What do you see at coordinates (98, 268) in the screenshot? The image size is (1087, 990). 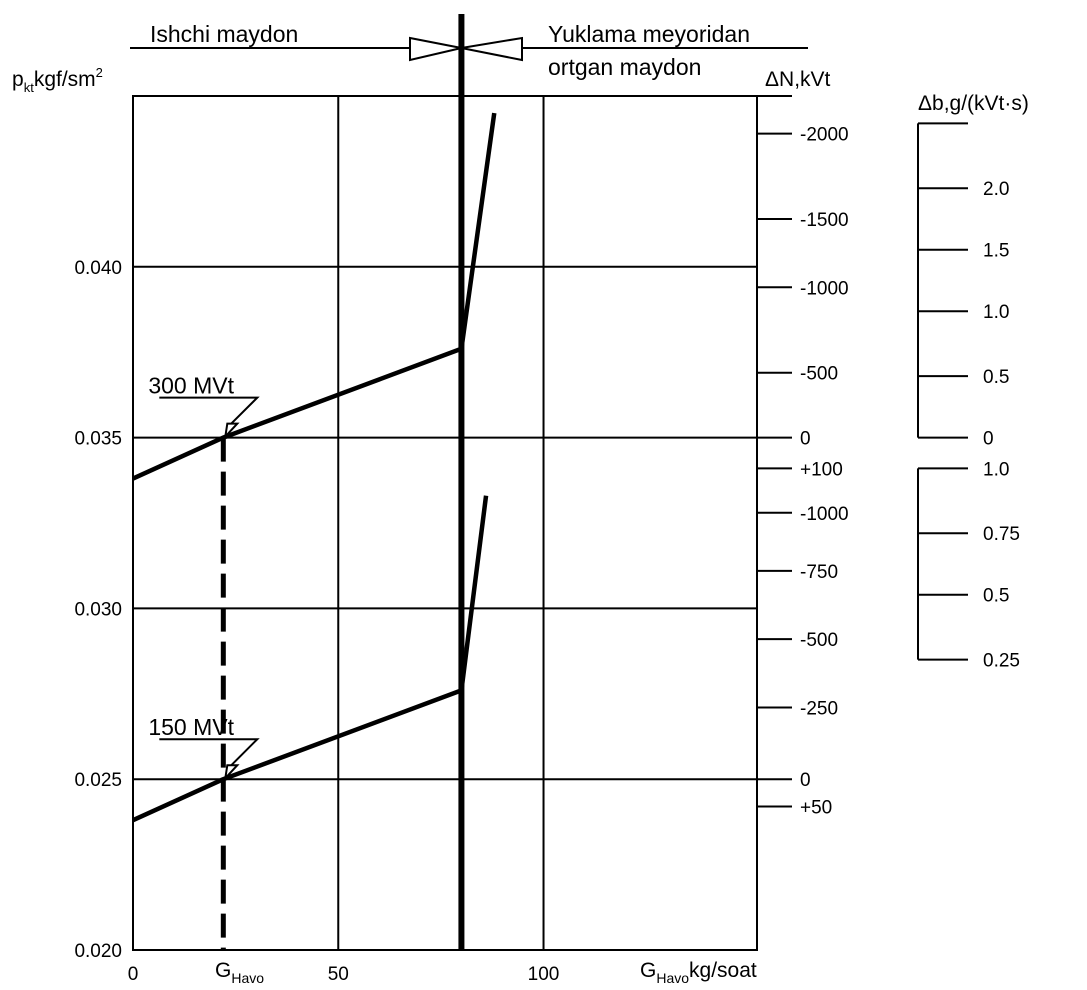 I see `y-tick-label: 0.040` at bounding box center [98, 268].